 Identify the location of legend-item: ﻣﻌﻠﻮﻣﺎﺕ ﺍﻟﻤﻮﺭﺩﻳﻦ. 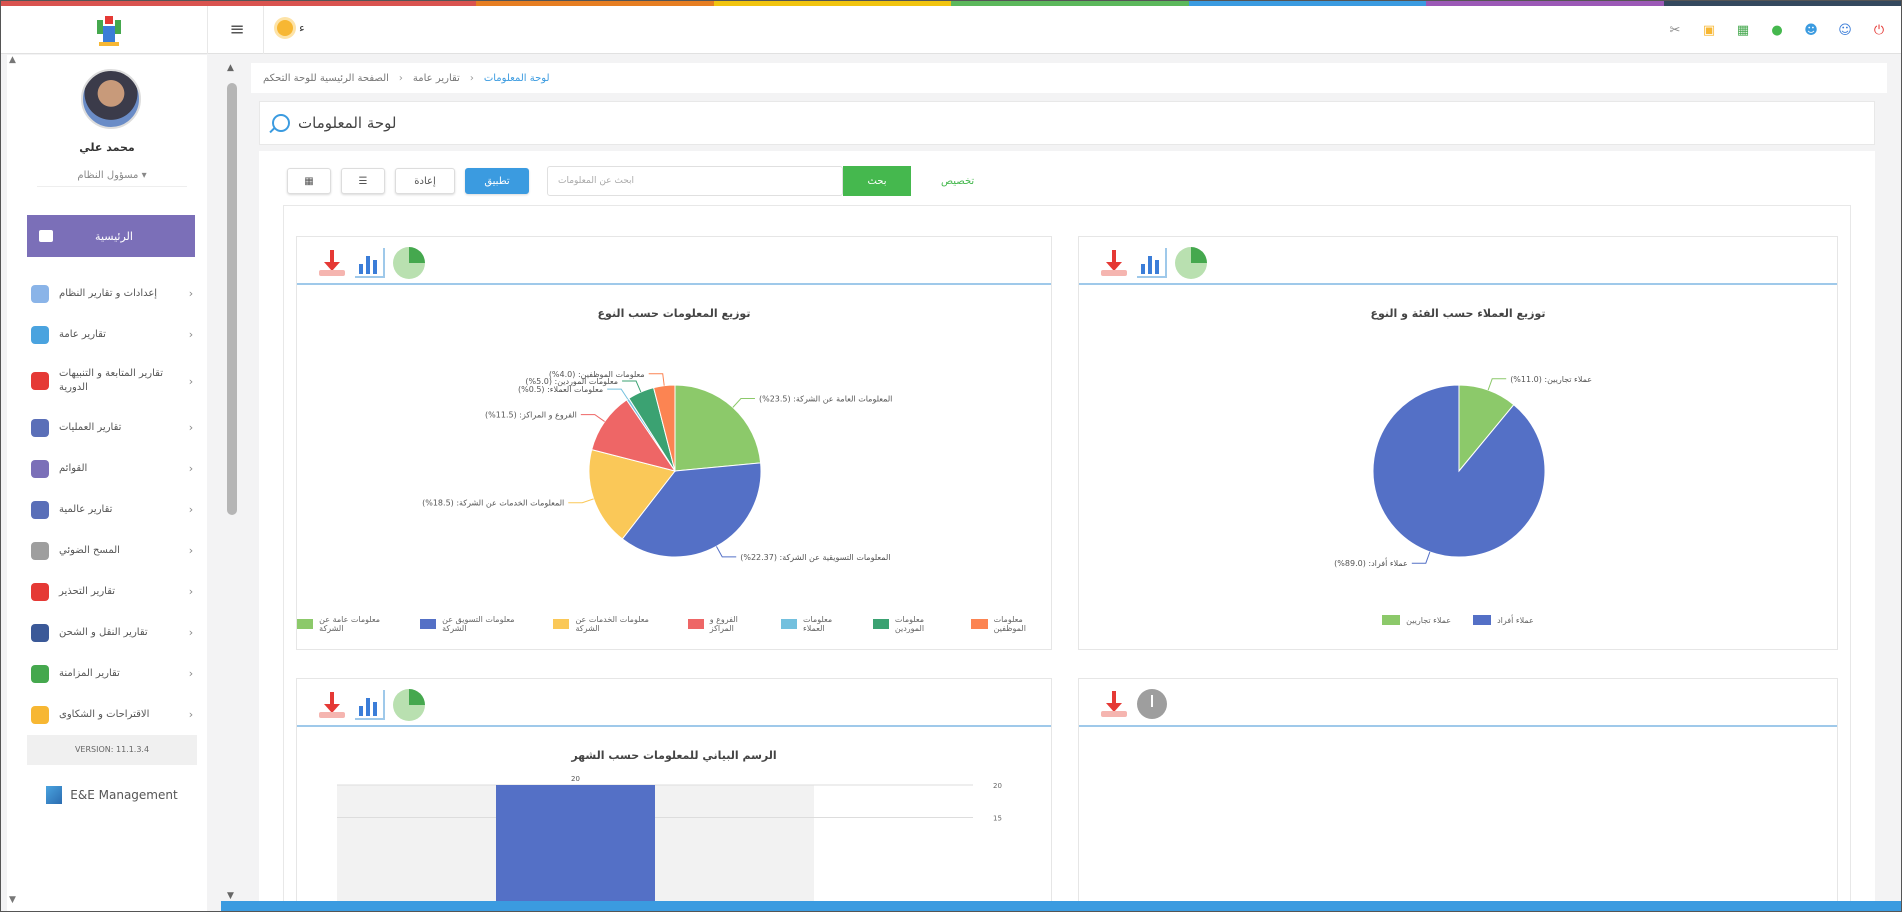
(911, 624).